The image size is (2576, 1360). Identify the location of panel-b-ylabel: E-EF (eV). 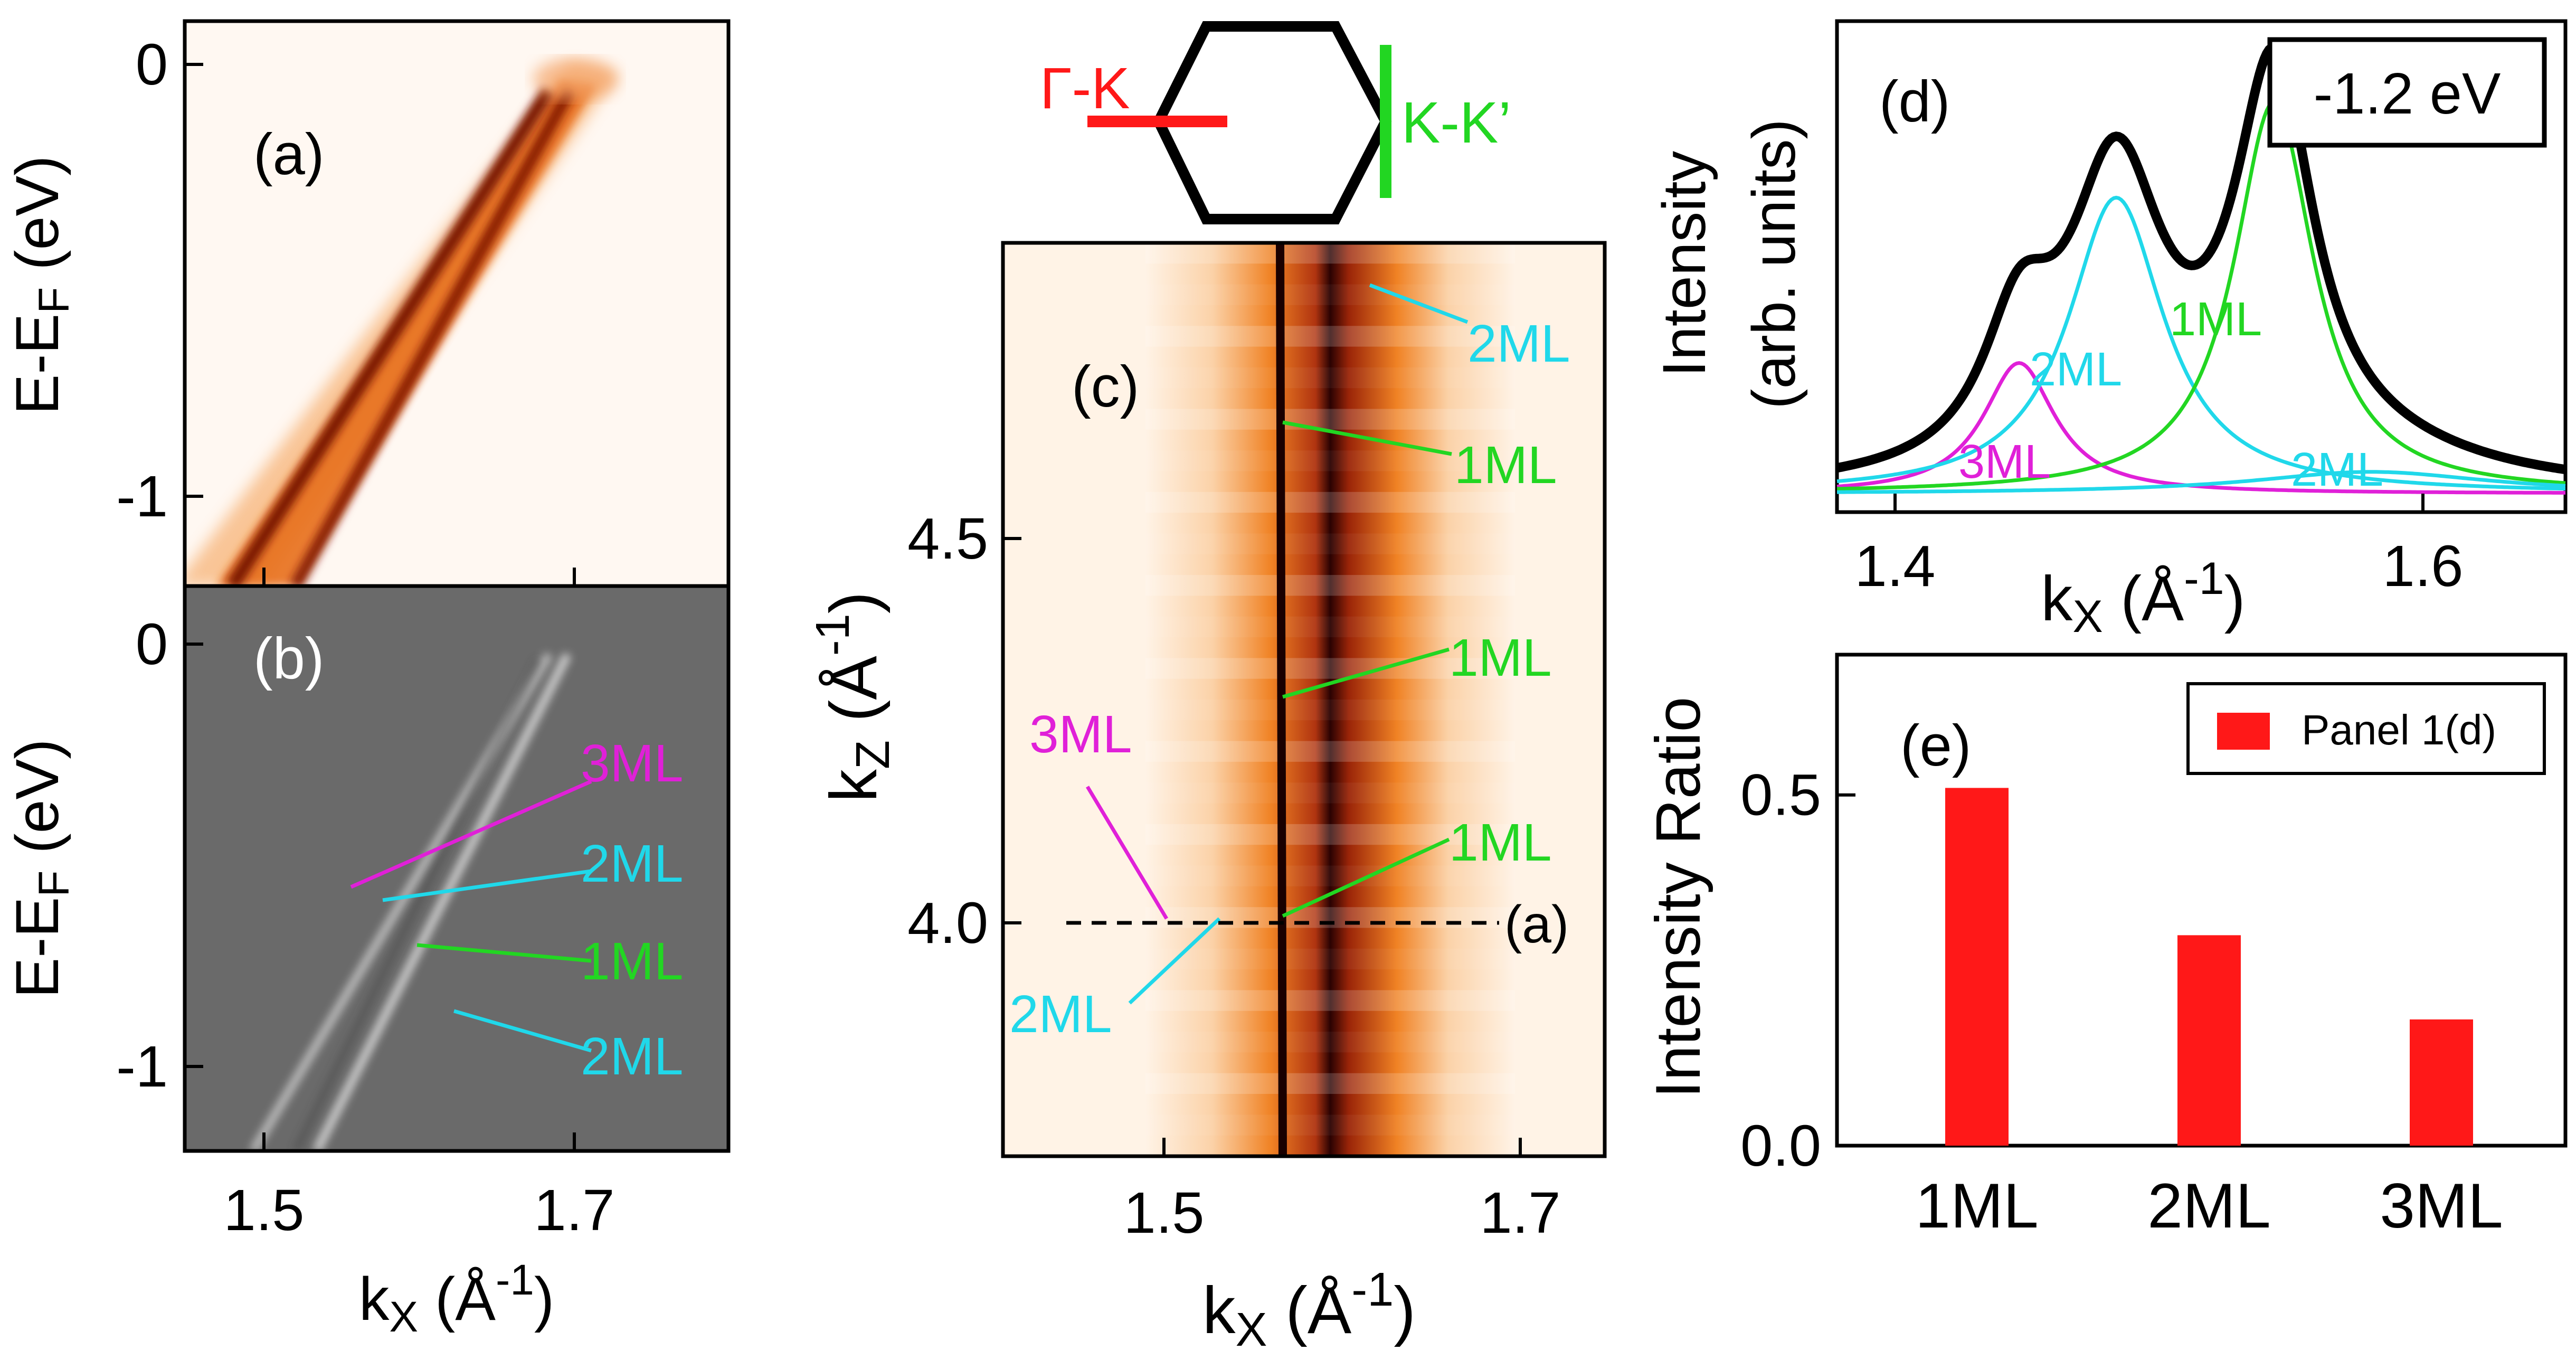
(41, 868).